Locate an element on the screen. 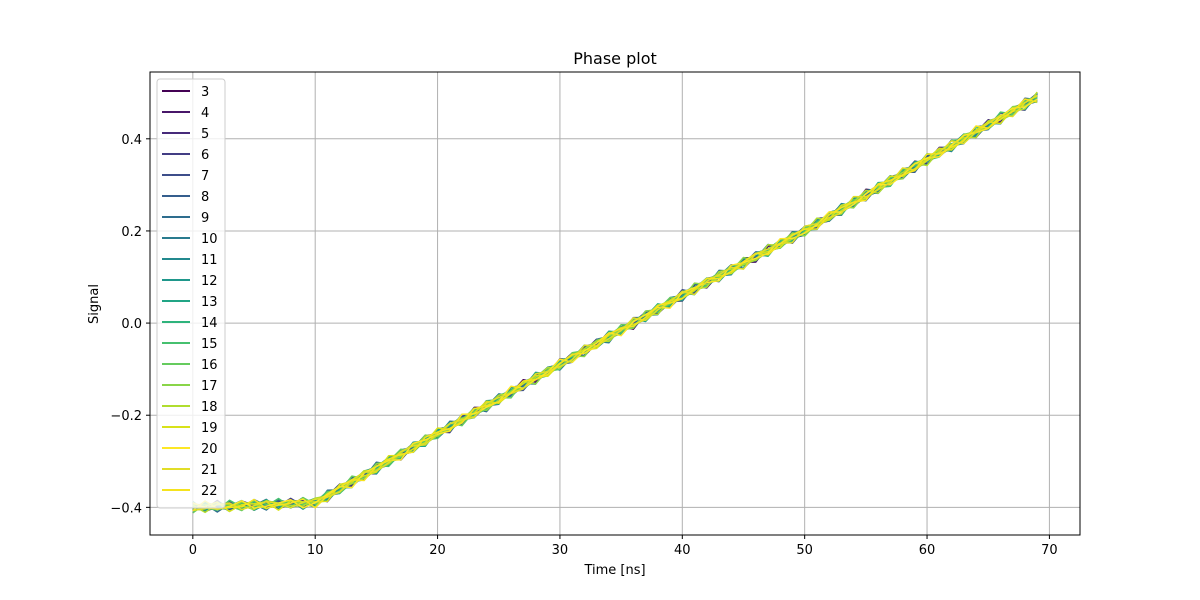  legend-box is located at coordinates (191, 293).